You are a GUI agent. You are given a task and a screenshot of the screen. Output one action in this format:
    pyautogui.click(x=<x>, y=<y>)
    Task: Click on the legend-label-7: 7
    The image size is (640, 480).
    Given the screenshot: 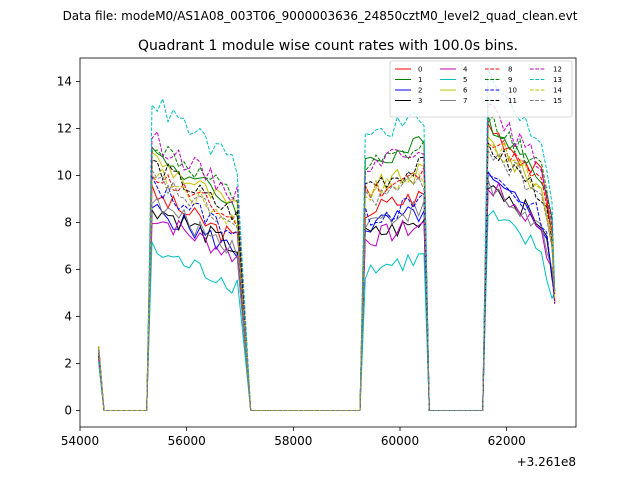 What is the action you would take?
    pyautogui.click(x=465, y=101)
    